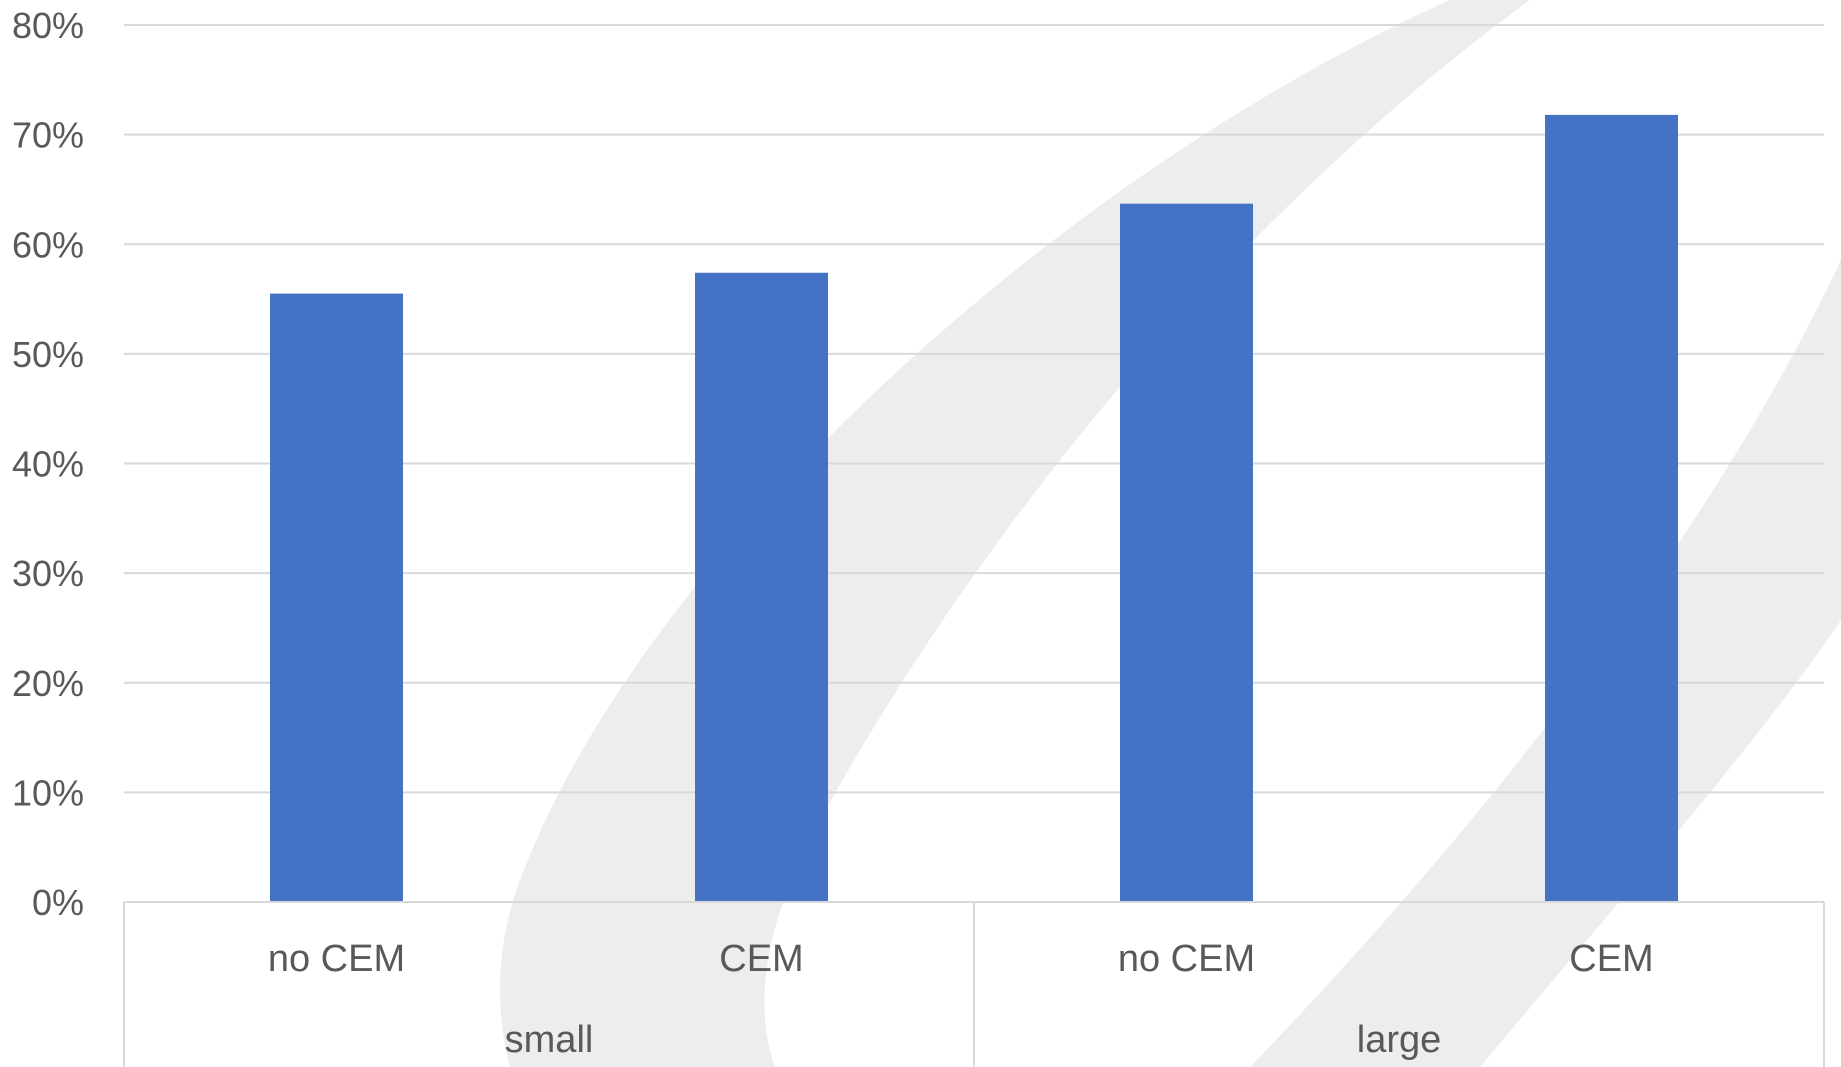  I want to click on x-category-label-3: CEM, so click(1611, 959).